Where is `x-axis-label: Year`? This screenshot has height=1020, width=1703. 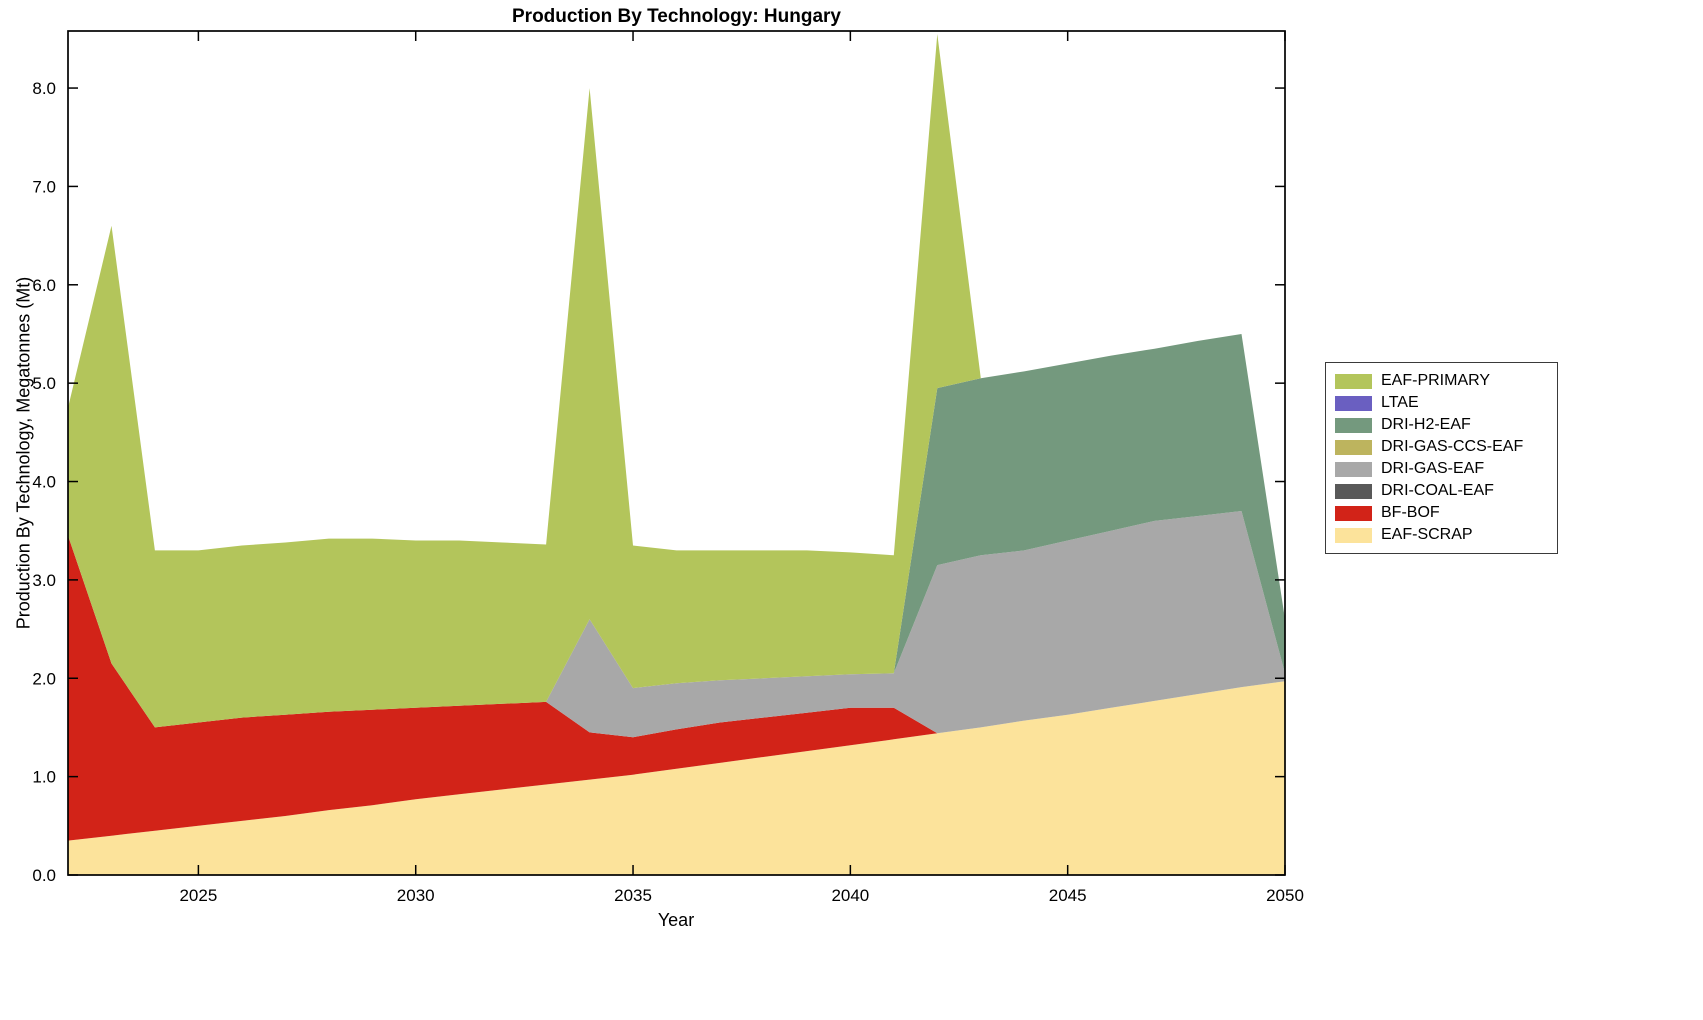
x-axis-label: Year is located at coordinates (676, 920).